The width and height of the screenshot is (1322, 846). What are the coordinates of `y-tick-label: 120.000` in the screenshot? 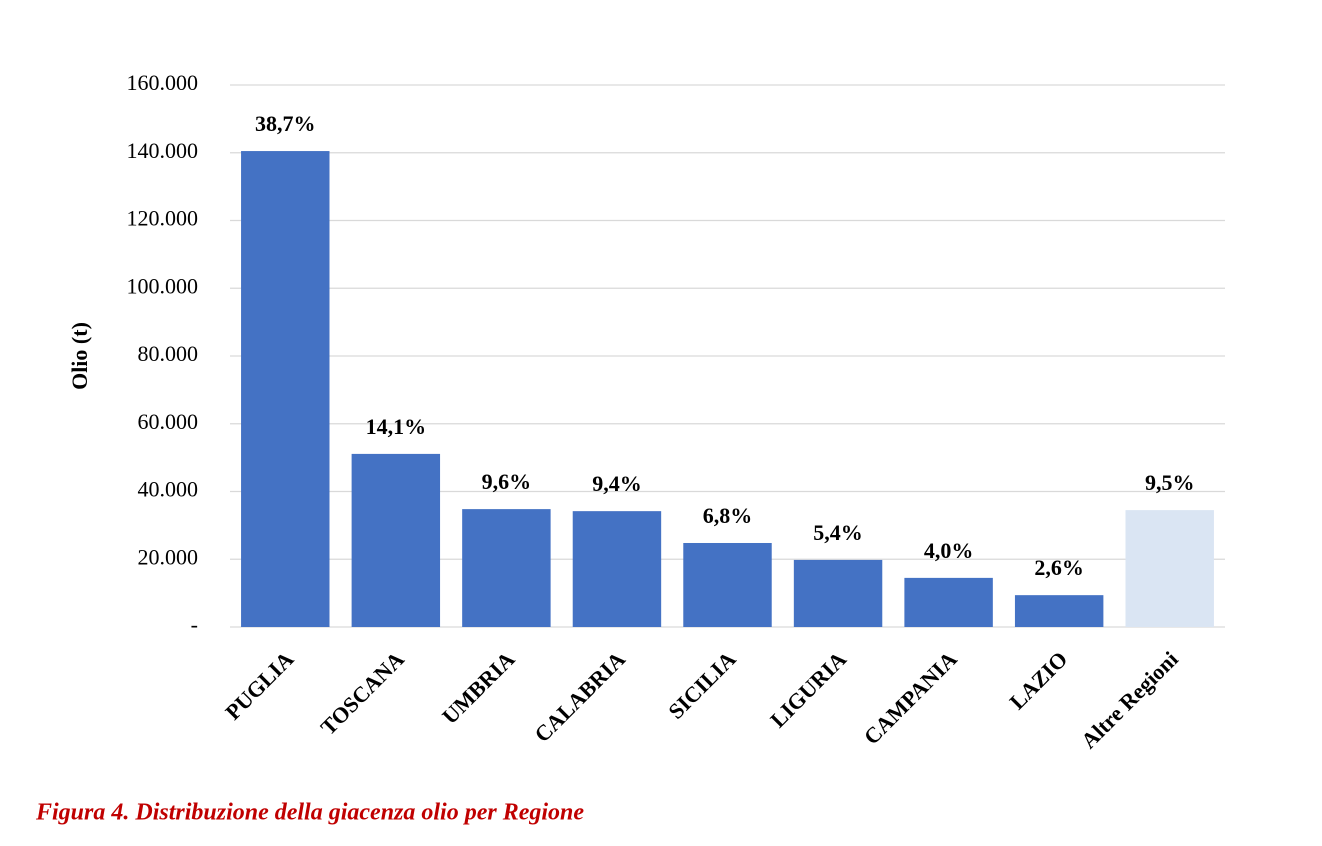 It's located at (163, 218).